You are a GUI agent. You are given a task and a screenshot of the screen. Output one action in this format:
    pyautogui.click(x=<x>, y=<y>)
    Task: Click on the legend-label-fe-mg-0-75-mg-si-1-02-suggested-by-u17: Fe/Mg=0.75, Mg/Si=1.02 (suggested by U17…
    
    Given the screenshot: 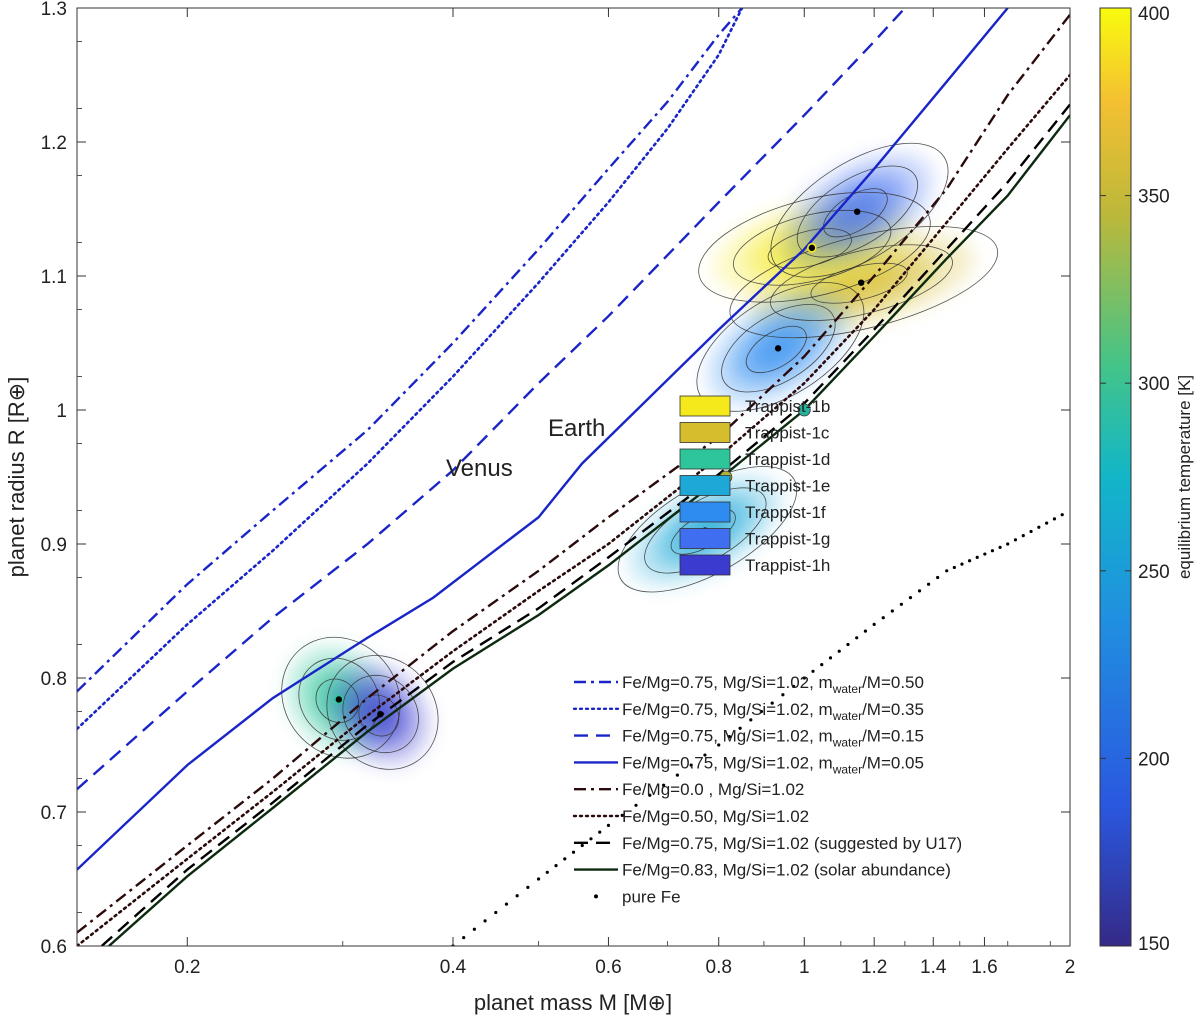 What is the action you would take?
    pyautogui.click(x=792, y=843)
    